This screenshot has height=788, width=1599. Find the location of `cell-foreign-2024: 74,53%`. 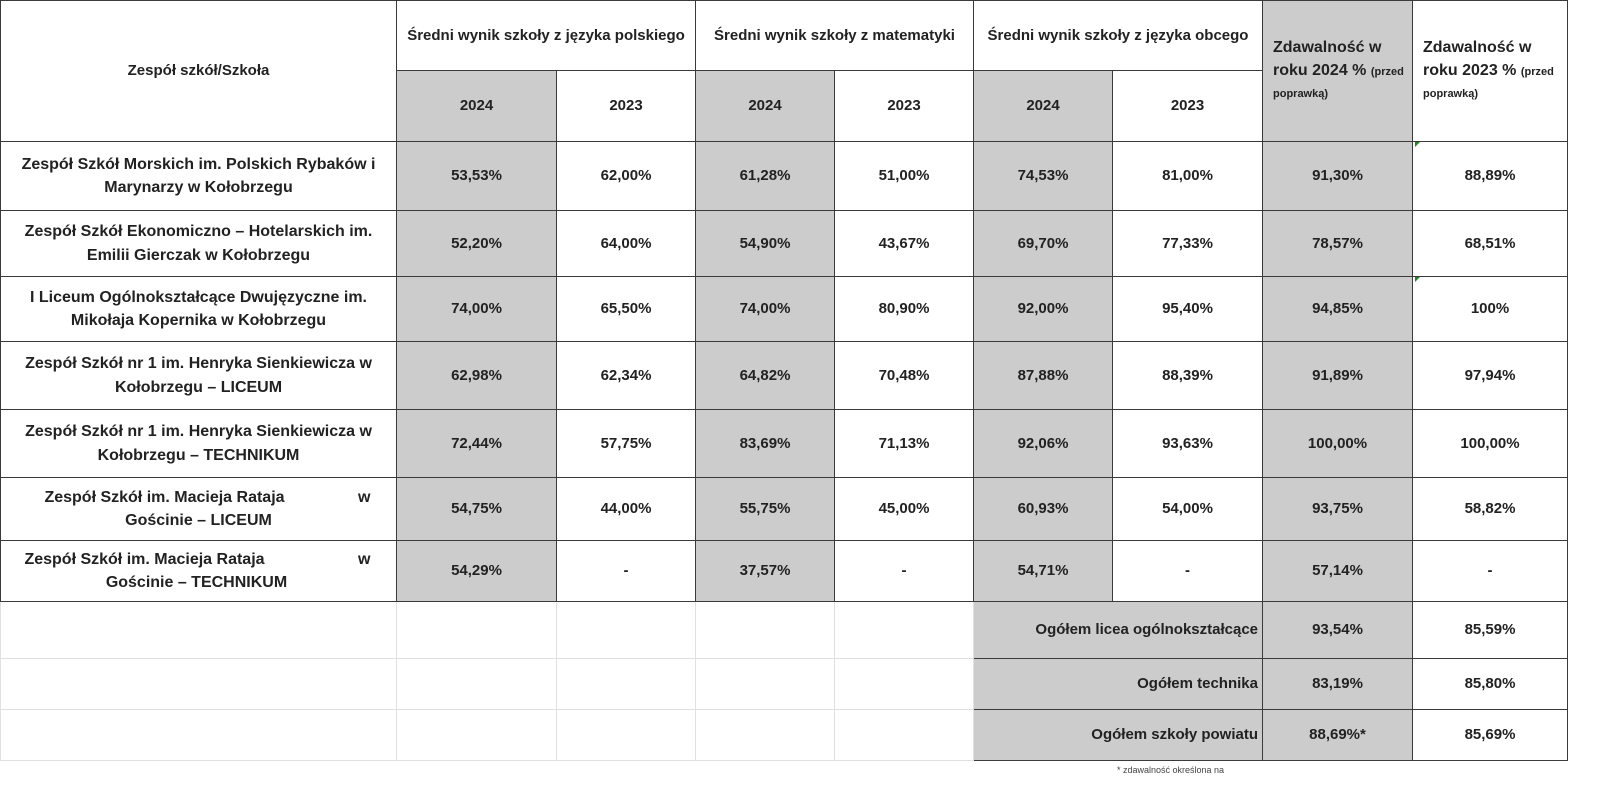

cell-foreign-2024: 74,53% is located at coordinates (1043, 176).